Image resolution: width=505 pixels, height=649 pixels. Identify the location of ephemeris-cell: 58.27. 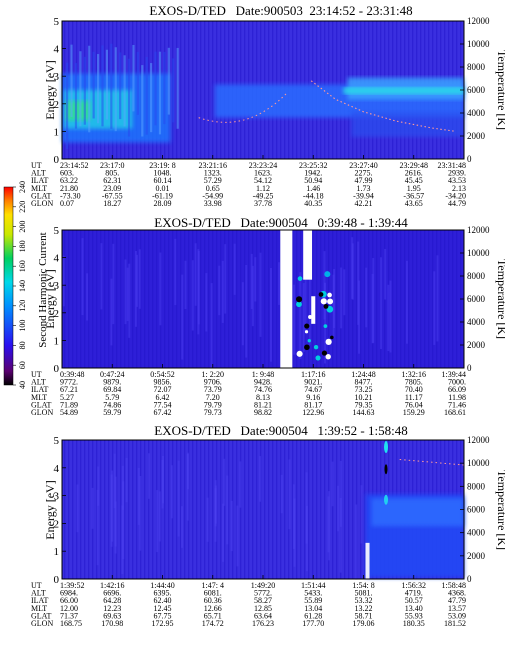
(263, 600).